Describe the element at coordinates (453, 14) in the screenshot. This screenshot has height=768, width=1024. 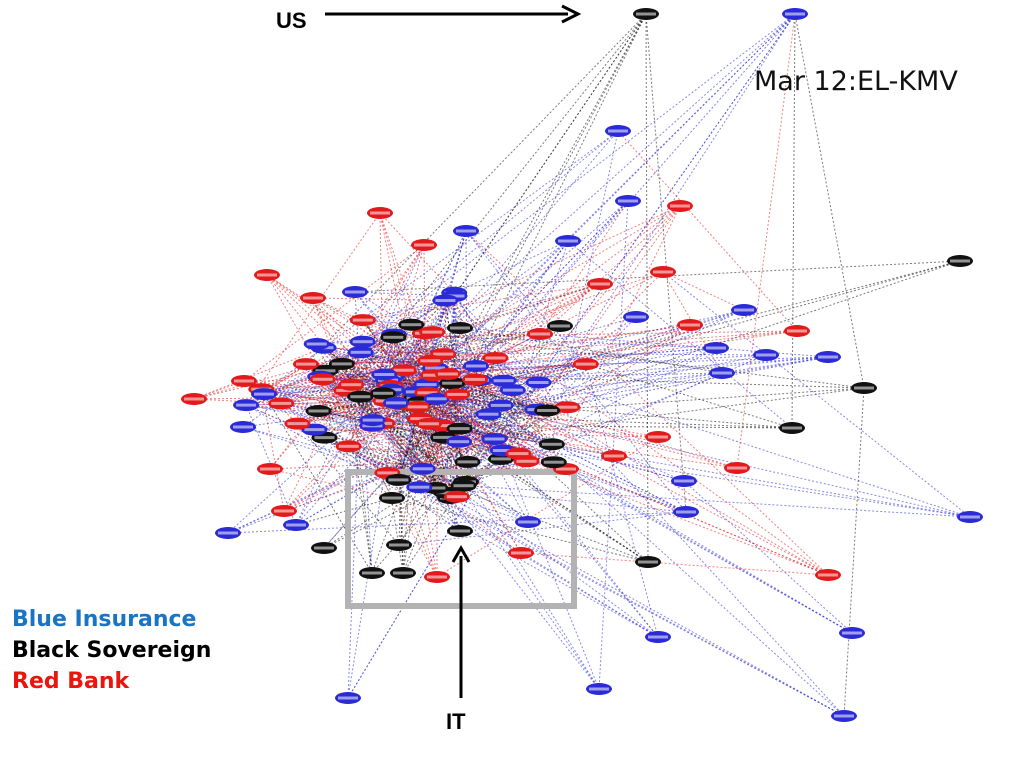
I see `us-arrow` at that location.